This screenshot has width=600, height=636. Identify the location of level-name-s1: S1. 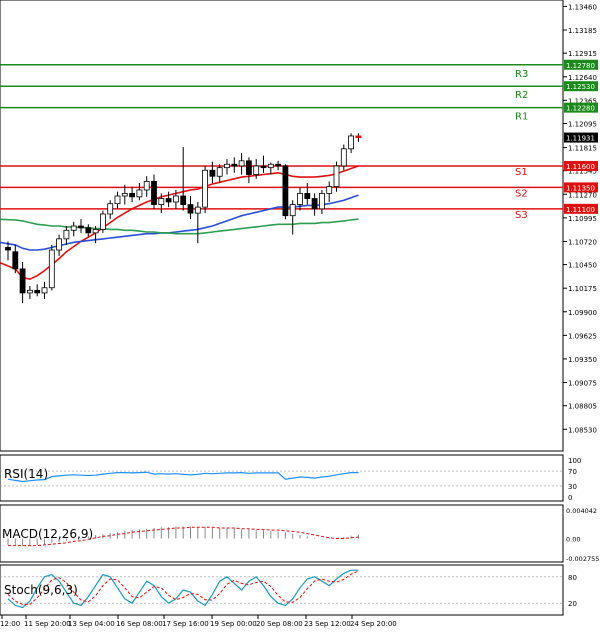
(521, 172).